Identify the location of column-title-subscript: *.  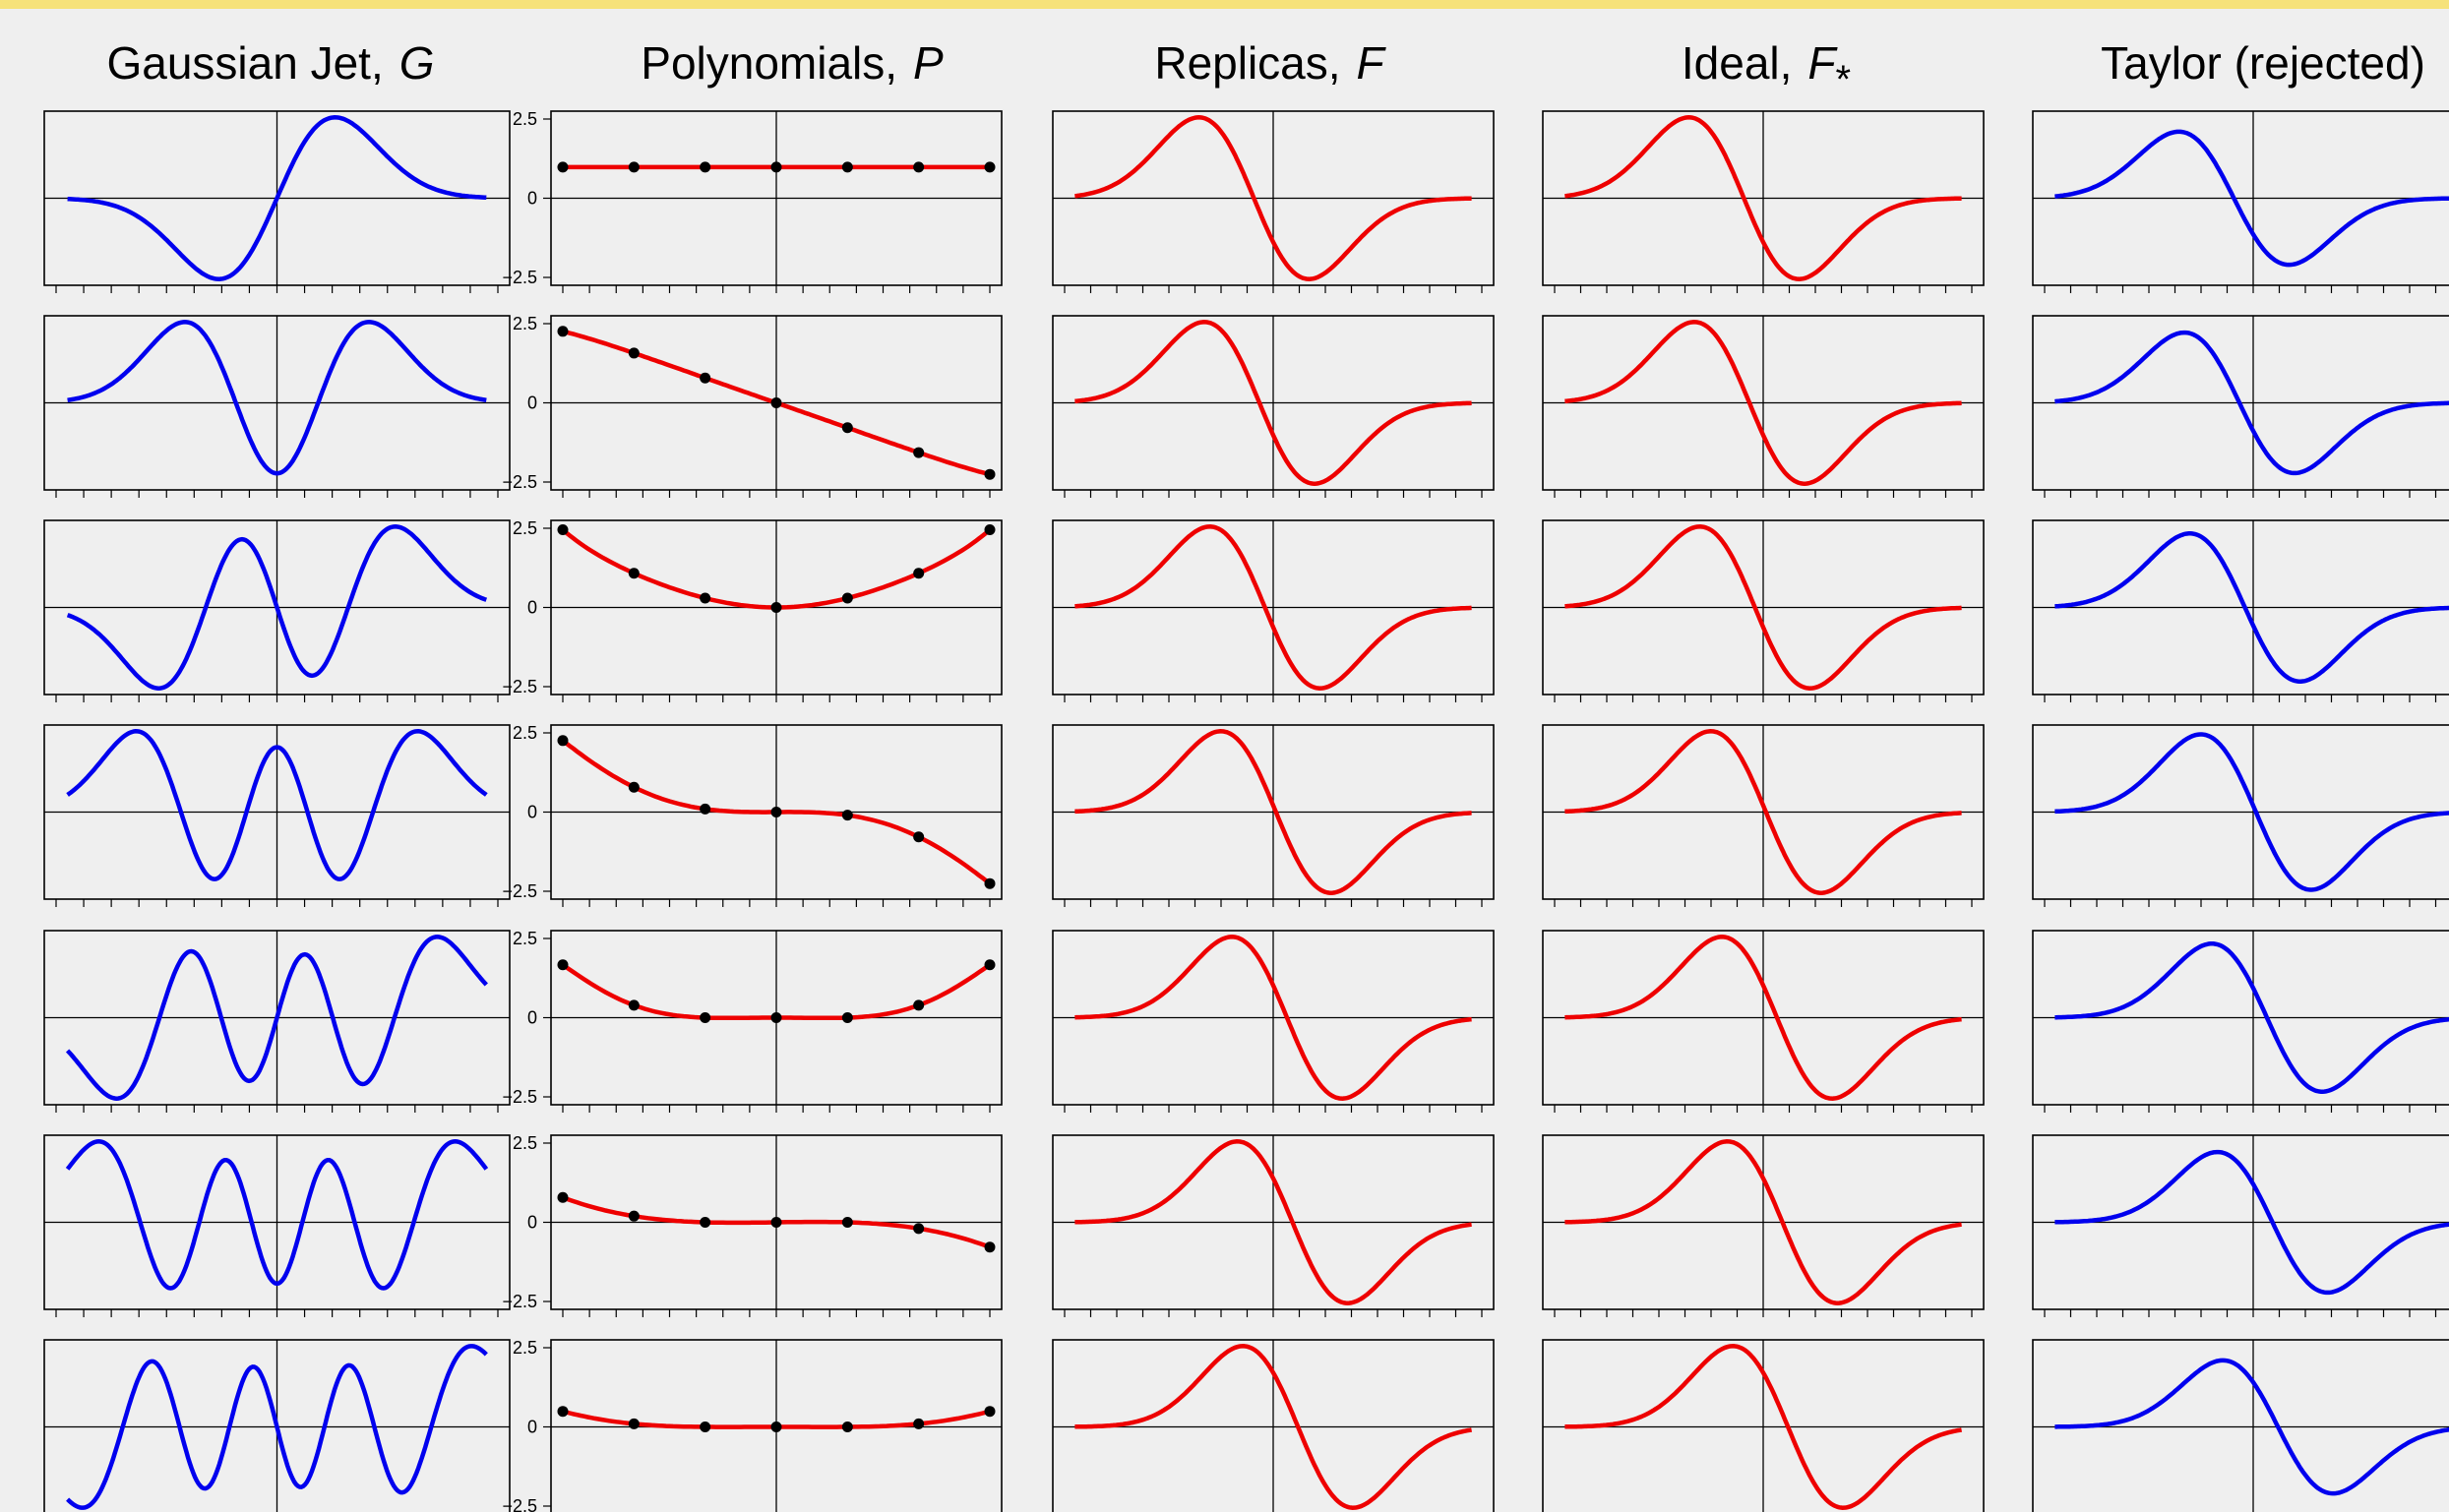
(1844, 80).